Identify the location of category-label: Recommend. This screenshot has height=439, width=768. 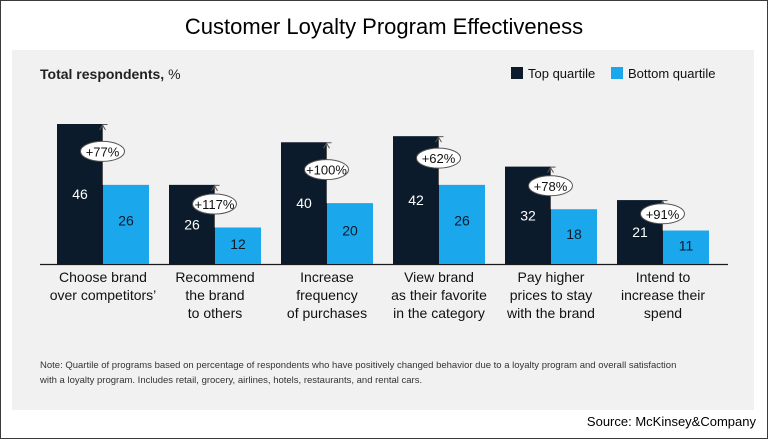
(214, 277).